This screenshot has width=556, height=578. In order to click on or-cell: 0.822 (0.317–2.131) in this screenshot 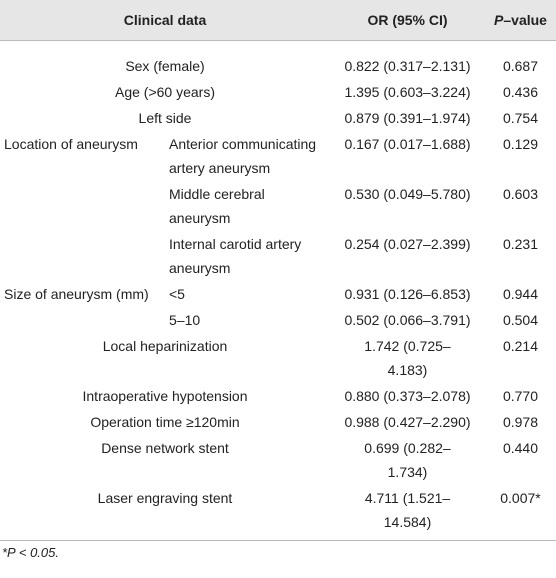, I will do `click(407, 60)`.